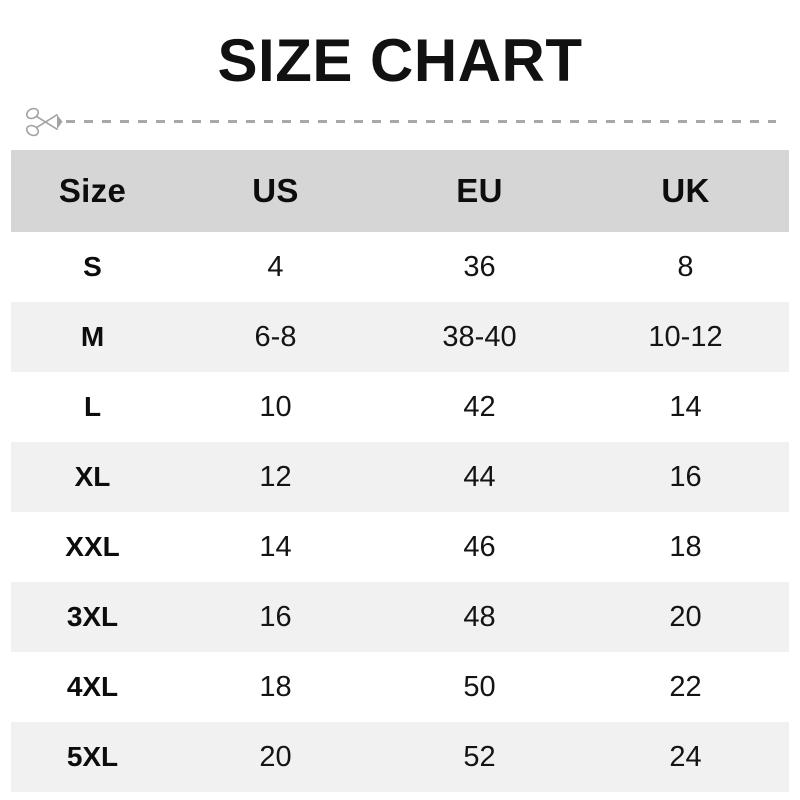 This screenshot has height=800, width=800. What do you see at coordinates (400, 477) in the screenshot?
I see `table-row: XL 12 44 16` at bounding box center [400, 477].